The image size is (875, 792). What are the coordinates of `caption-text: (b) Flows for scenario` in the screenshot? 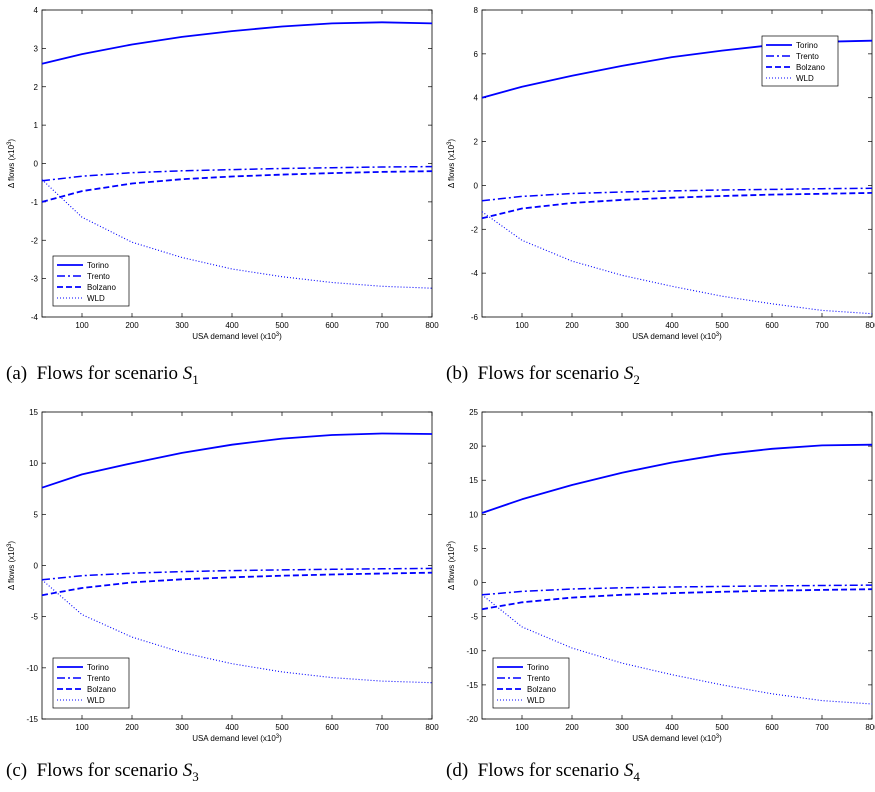 It's located at (535, 373).